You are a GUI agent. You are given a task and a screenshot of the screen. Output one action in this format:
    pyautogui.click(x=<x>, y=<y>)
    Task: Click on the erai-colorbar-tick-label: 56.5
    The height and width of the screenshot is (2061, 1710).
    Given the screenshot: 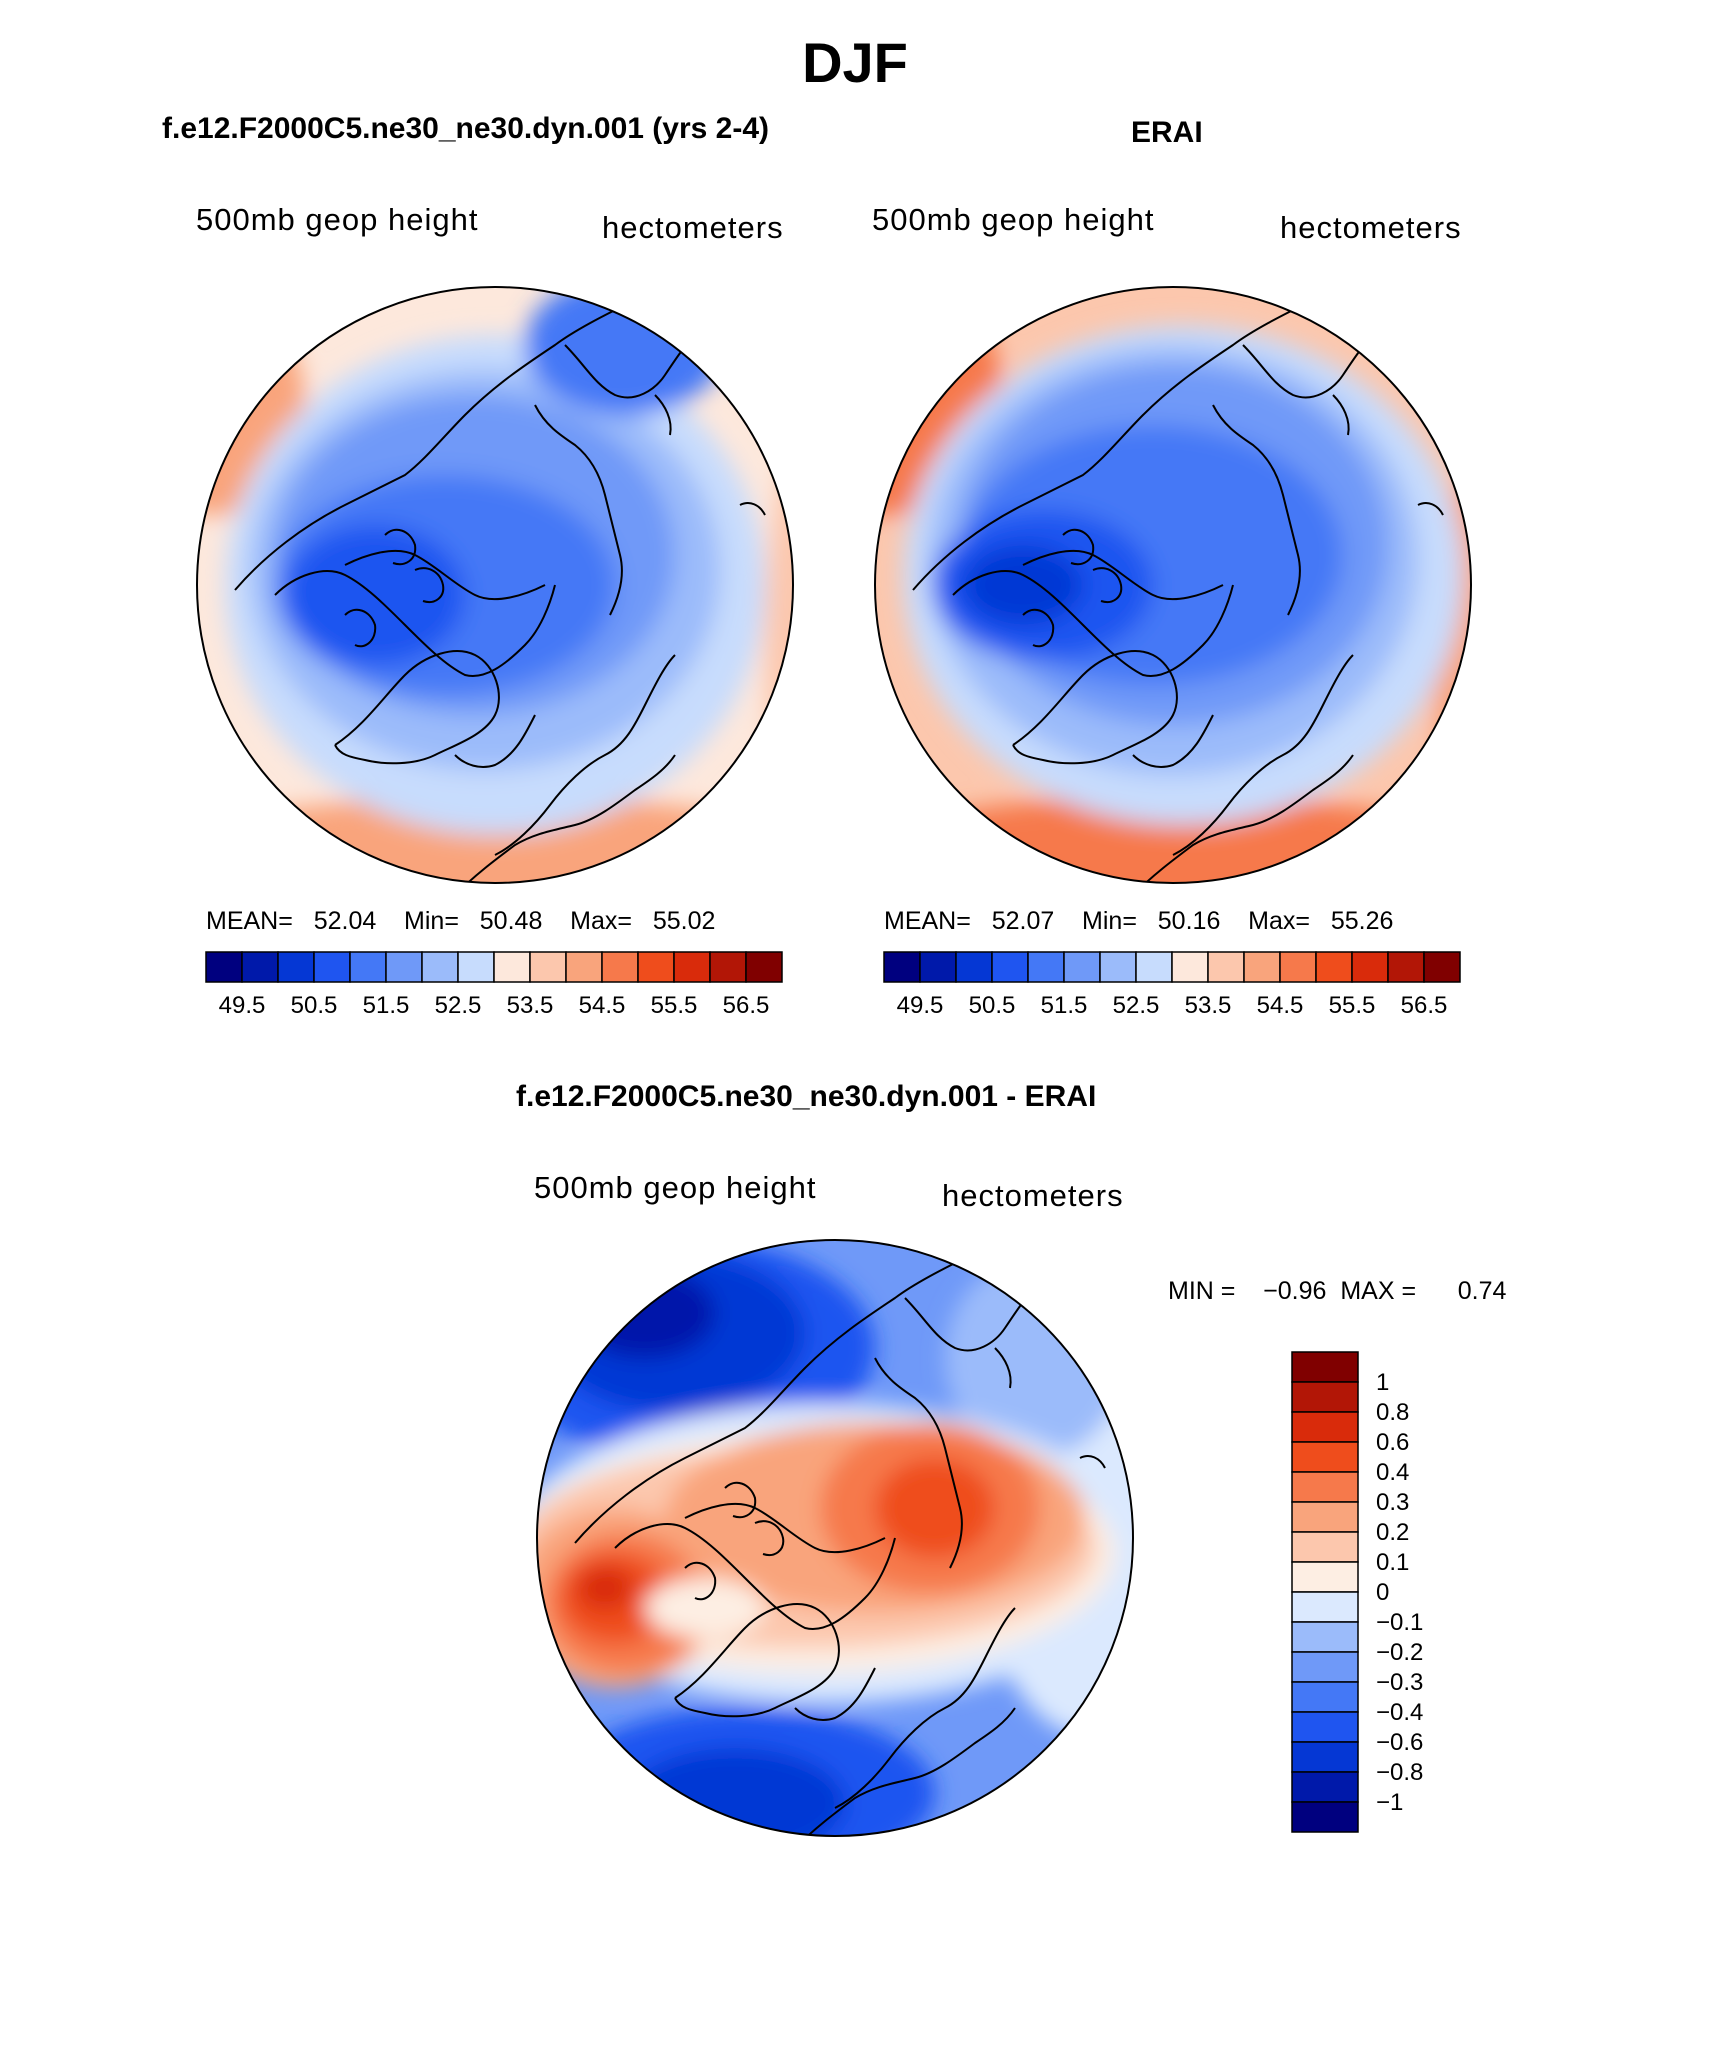 What is the action you would take?
    pyautogui.click(x=1424, y=1005)
    